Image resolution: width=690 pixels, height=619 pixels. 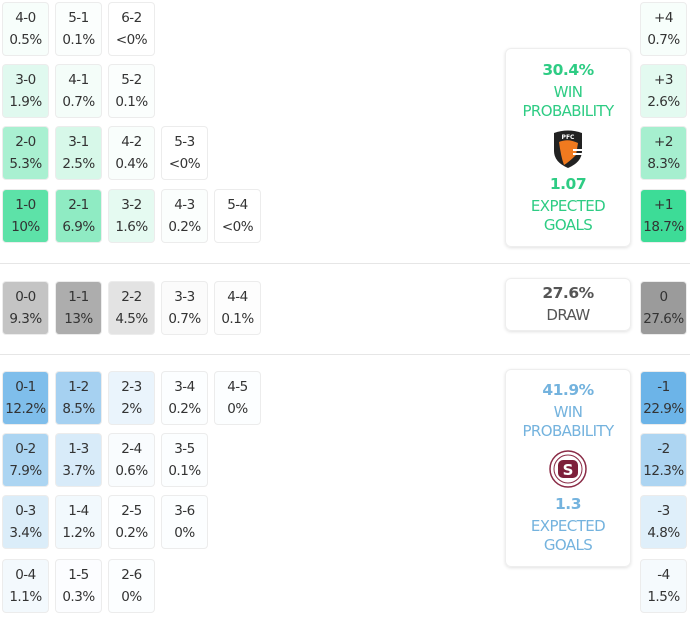 I want to click on cell-score: 3-6, so click(x=184, y=511).